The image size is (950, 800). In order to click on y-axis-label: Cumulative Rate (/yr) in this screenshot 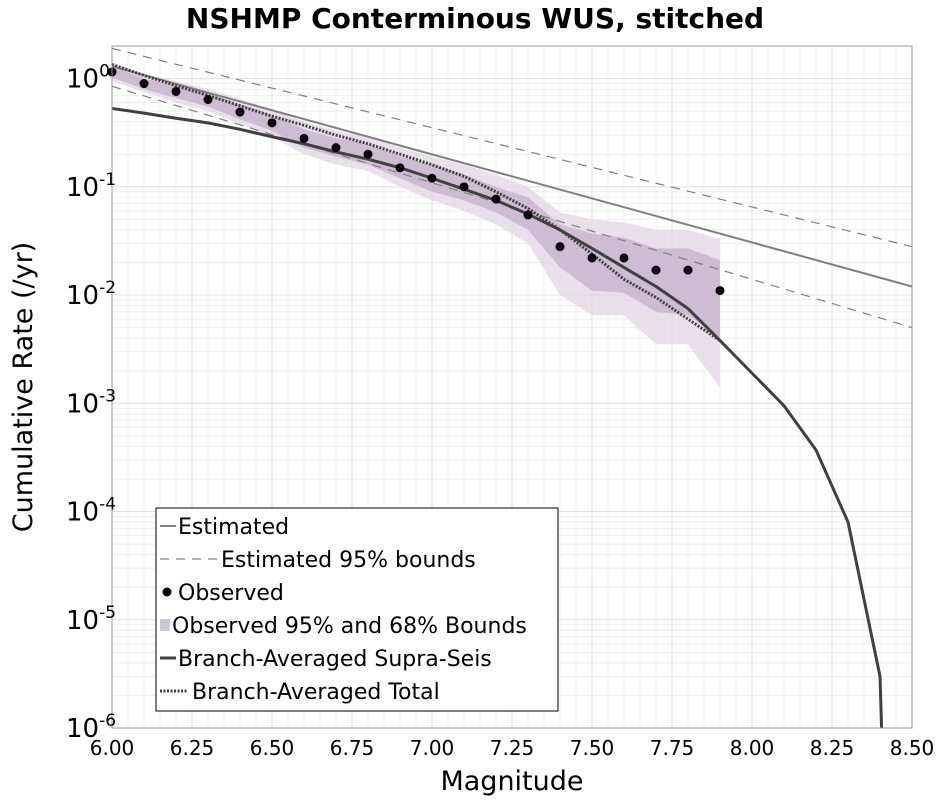, I will do `click(23, 387)`.